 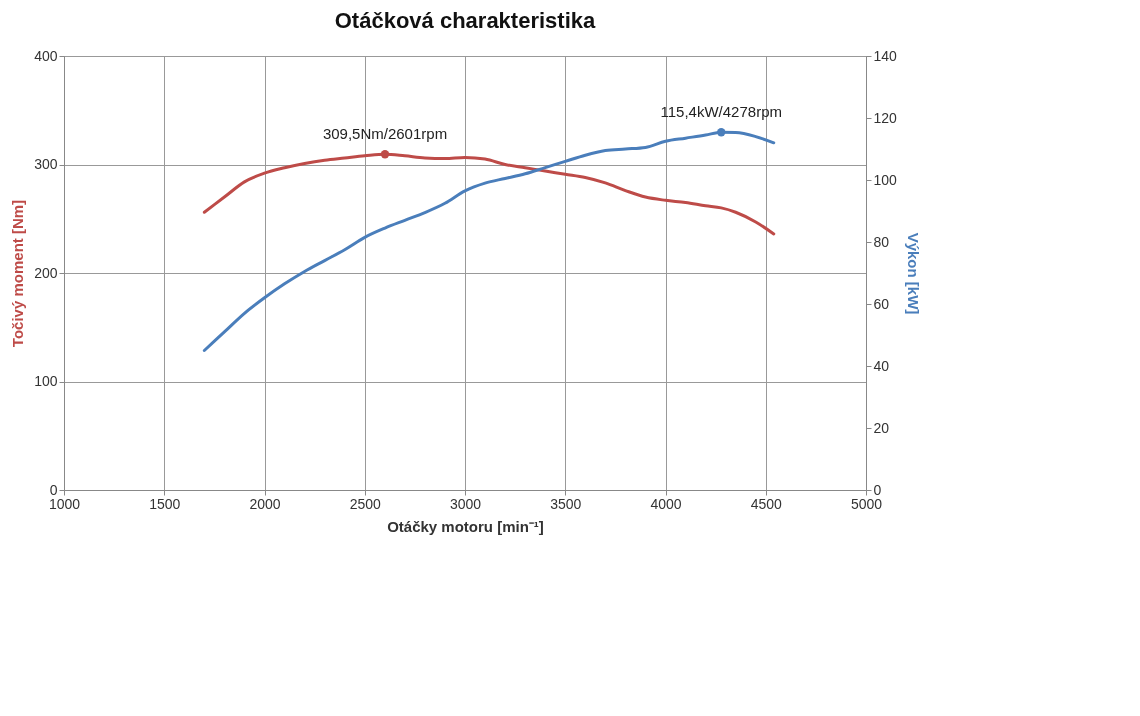 I want to click on y-tick-label: 200, so click(x=46, y=272).